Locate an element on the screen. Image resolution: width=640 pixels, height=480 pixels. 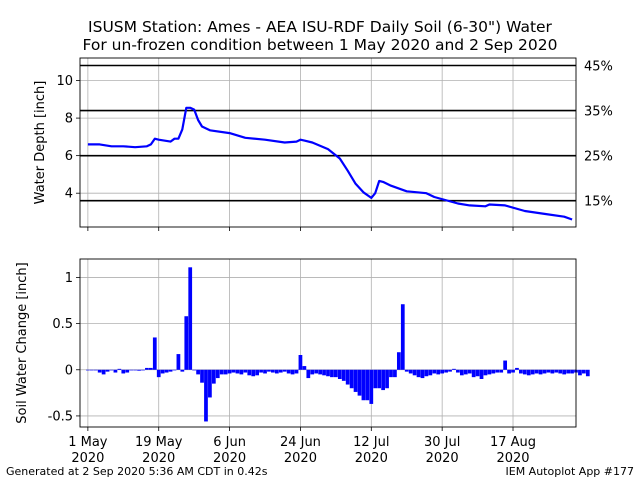
xtick-label: 12 Jul is located at coordinates (371, 442).